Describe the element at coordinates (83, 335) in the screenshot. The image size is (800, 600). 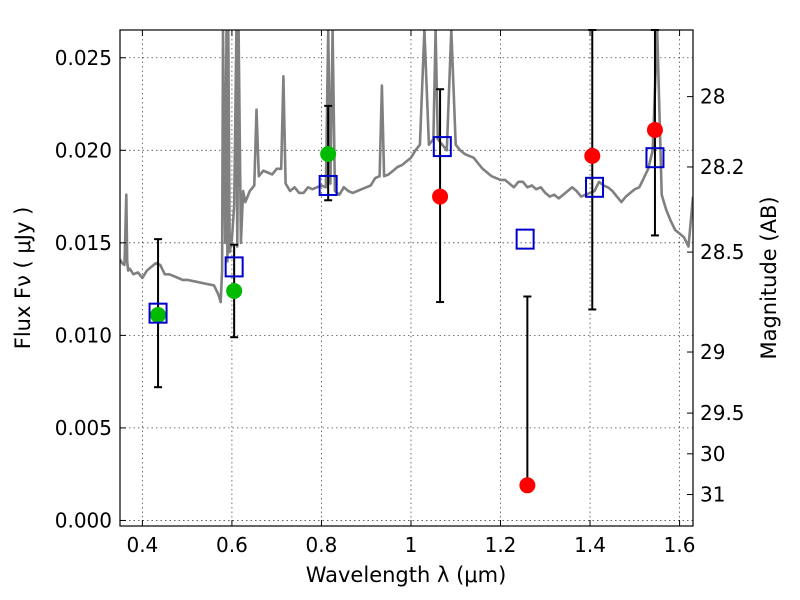
I see `y-tick-label: 0.010` at that location.